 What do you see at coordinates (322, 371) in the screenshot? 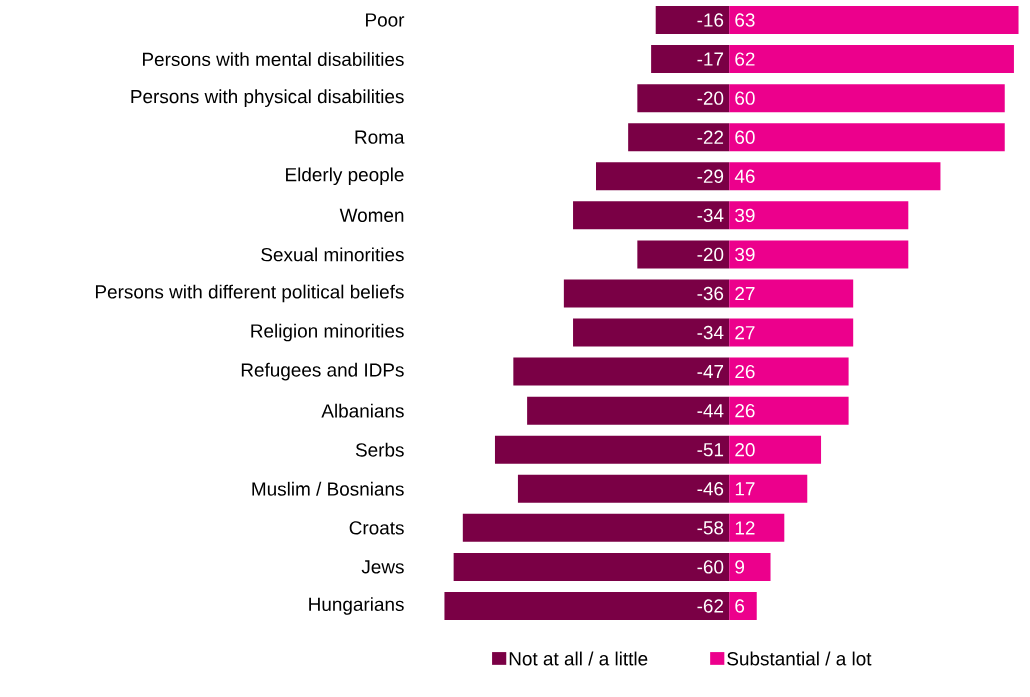
I see `y-tick-label: Refugees and IDPs` at bounding box center [322, 371].